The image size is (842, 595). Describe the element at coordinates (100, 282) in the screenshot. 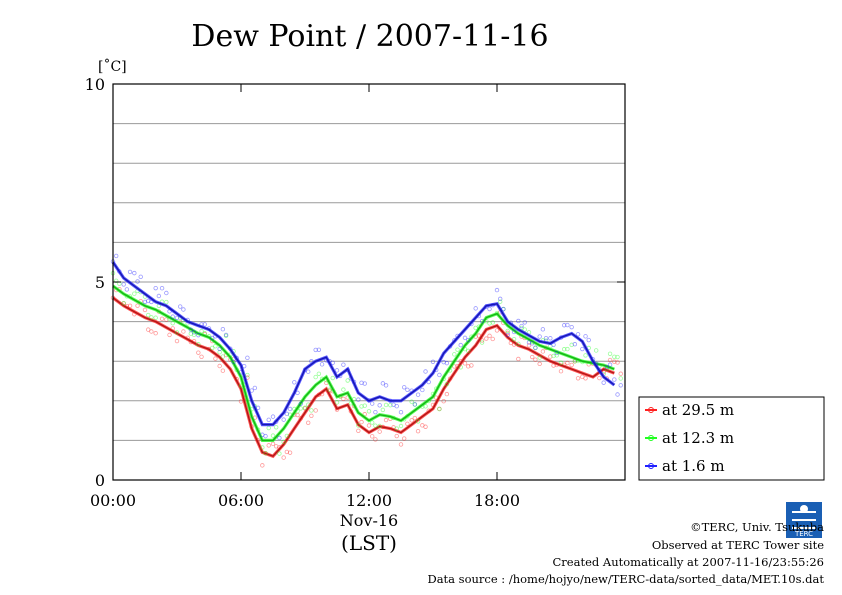

I see `y-tick-label: 5` at that location.